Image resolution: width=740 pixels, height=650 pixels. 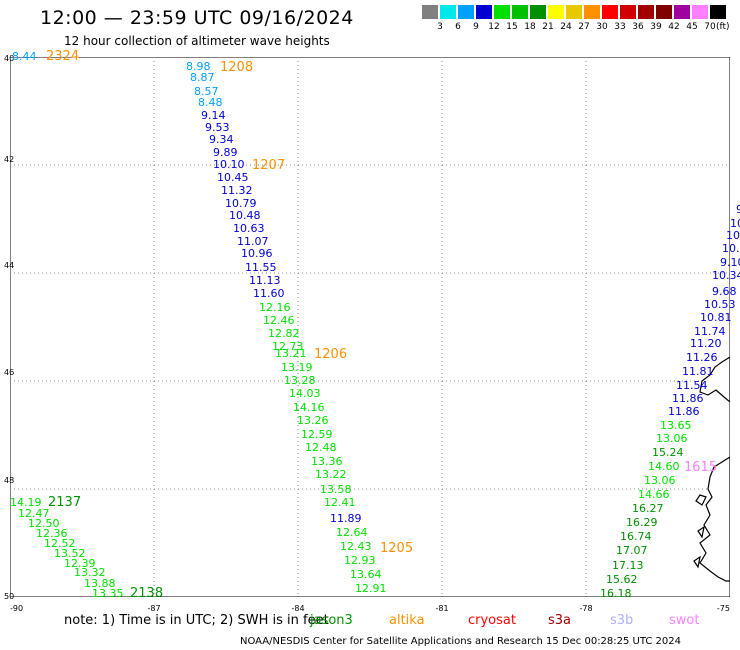 I want to click on lon-tick-label: -90, so click(x=17, y=608).